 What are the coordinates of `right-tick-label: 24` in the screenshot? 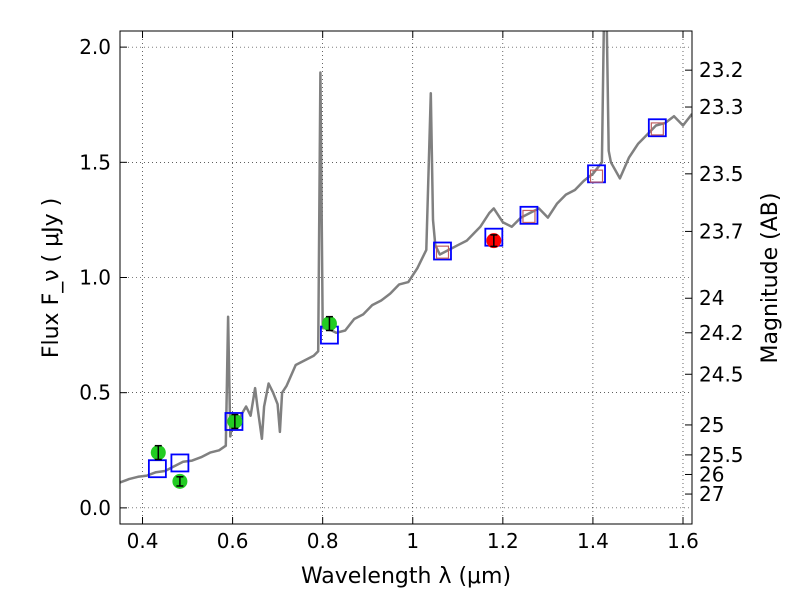 It's located at (711, 298).